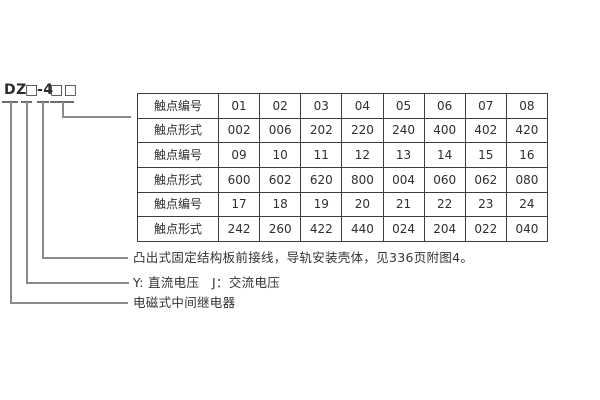 This screenshot has width=600, height=400. Describe the element at coordinates (485, 204) in the screenshot. I see `table-cell: 23` at that location.